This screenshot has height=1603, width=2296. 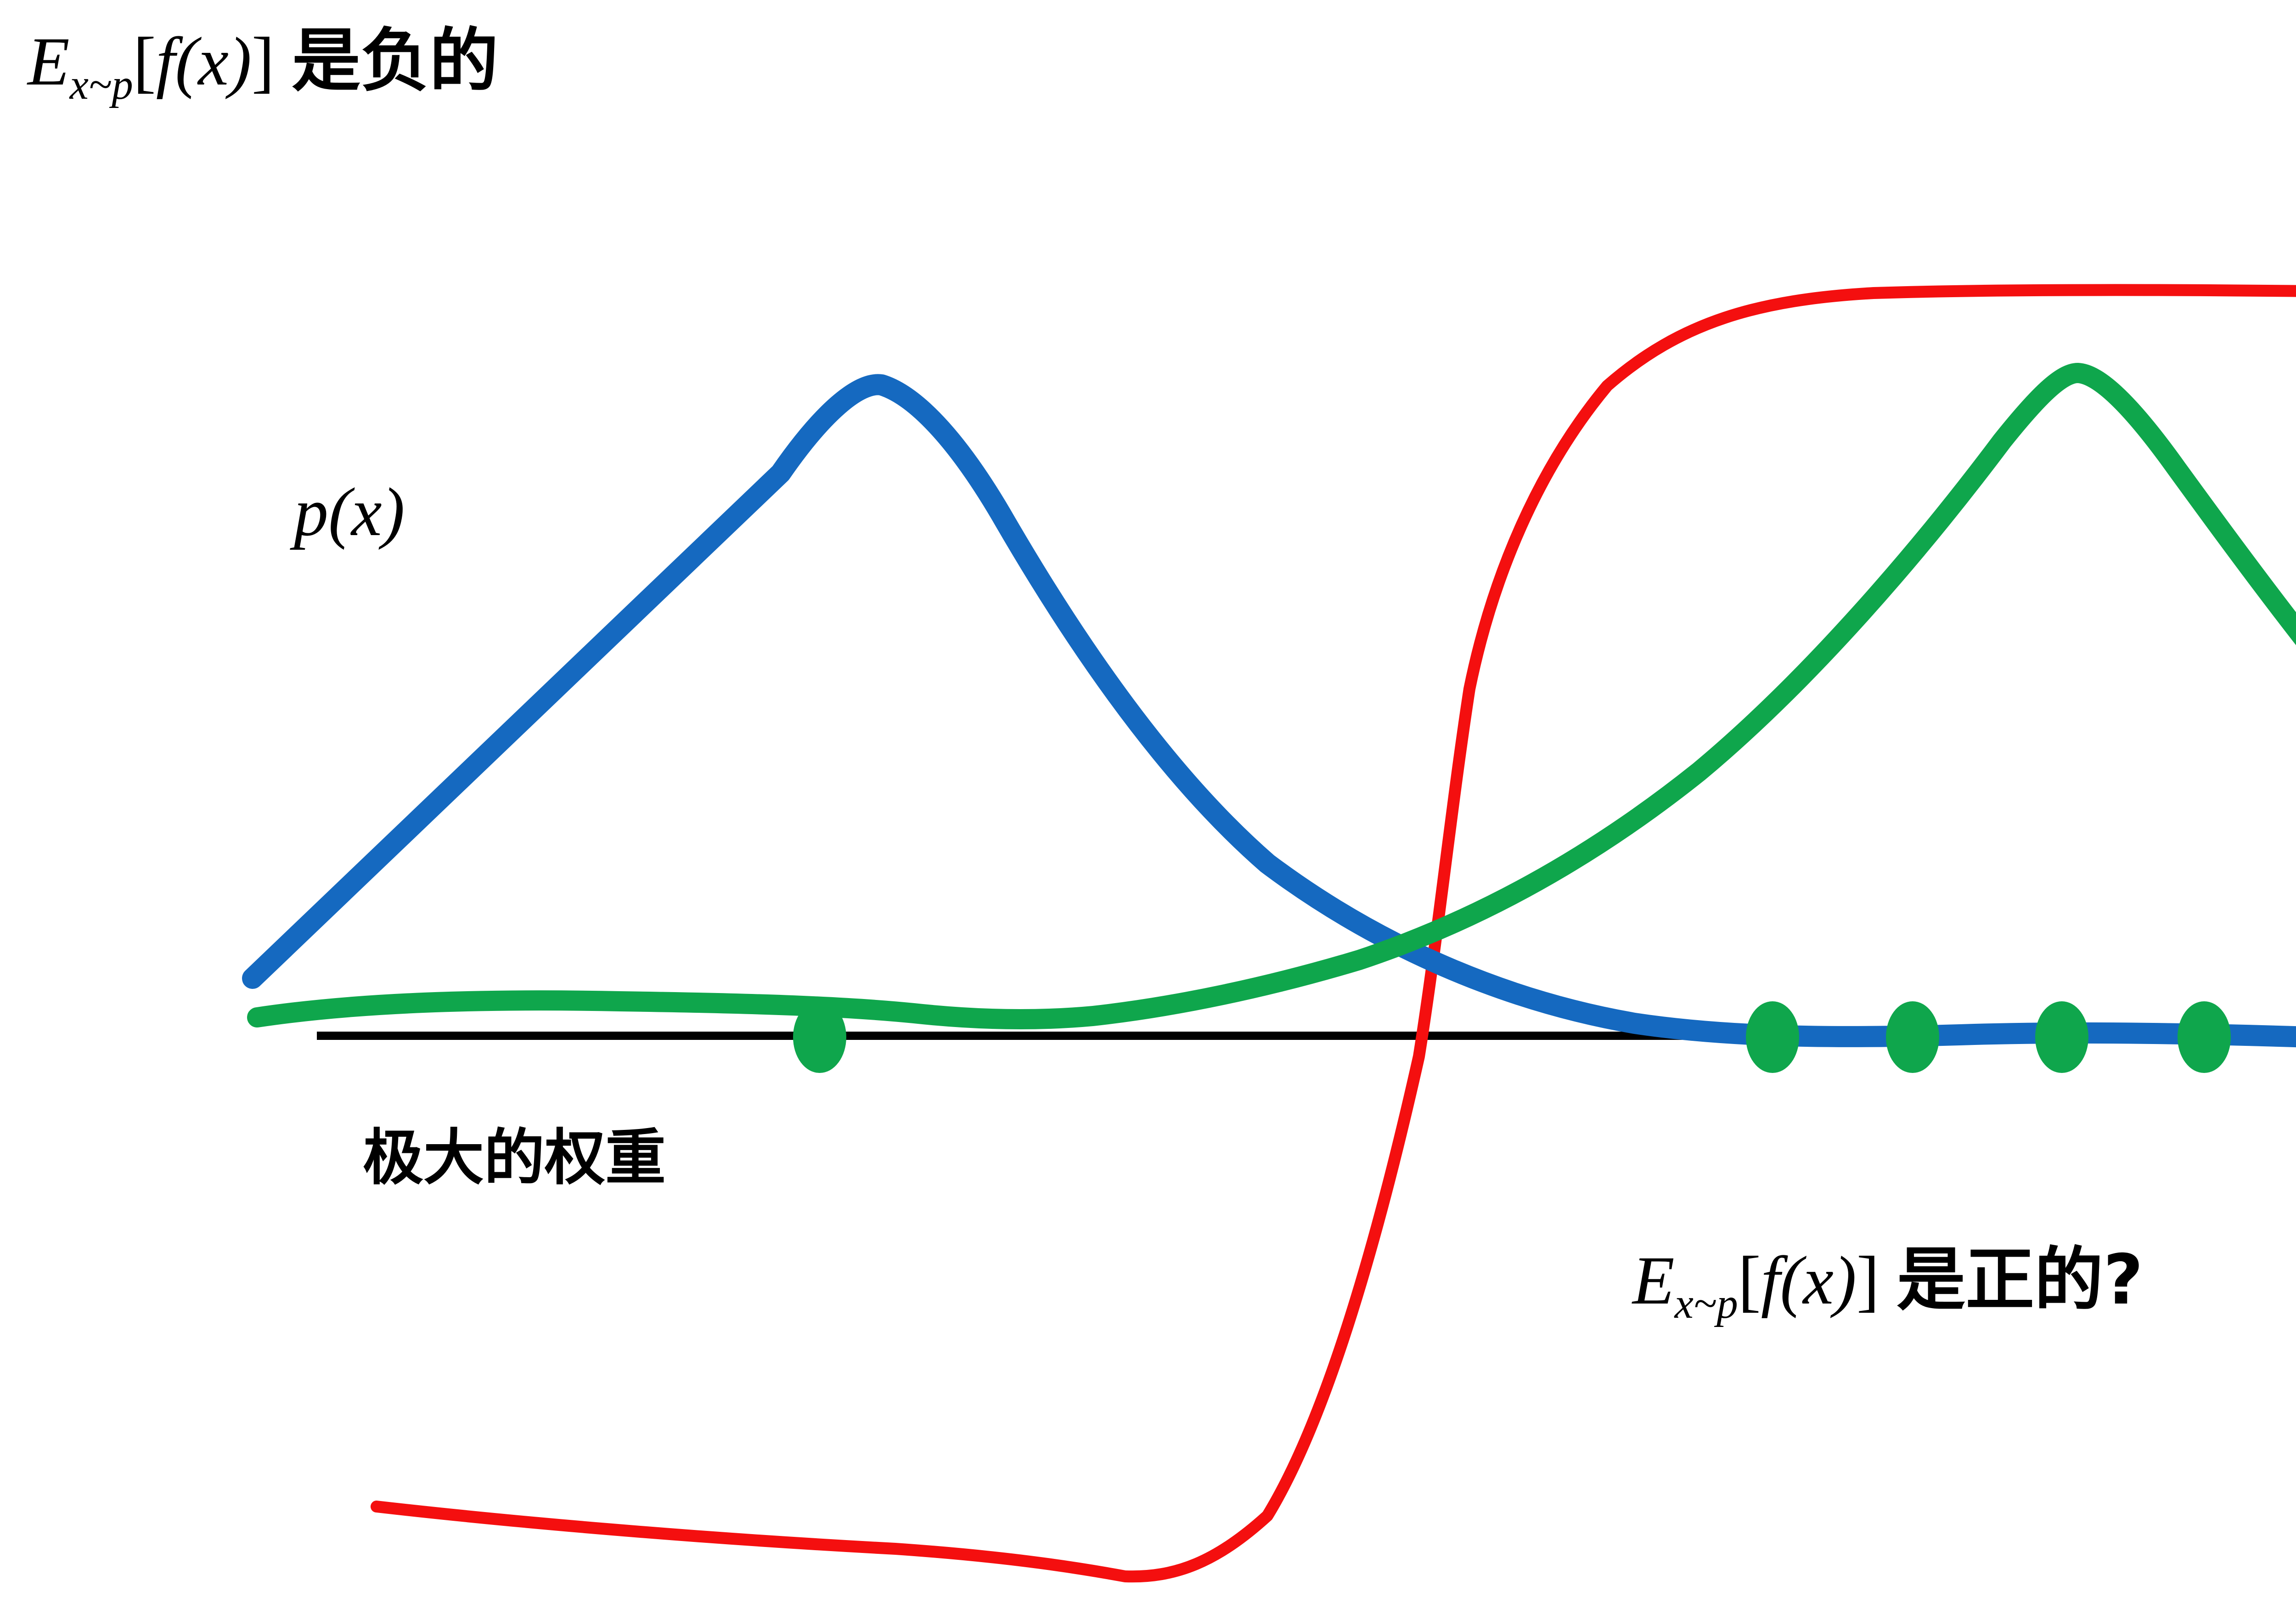 I want to click on annotation-large-weight: 极大的权重, so click(x=514, y=1158).